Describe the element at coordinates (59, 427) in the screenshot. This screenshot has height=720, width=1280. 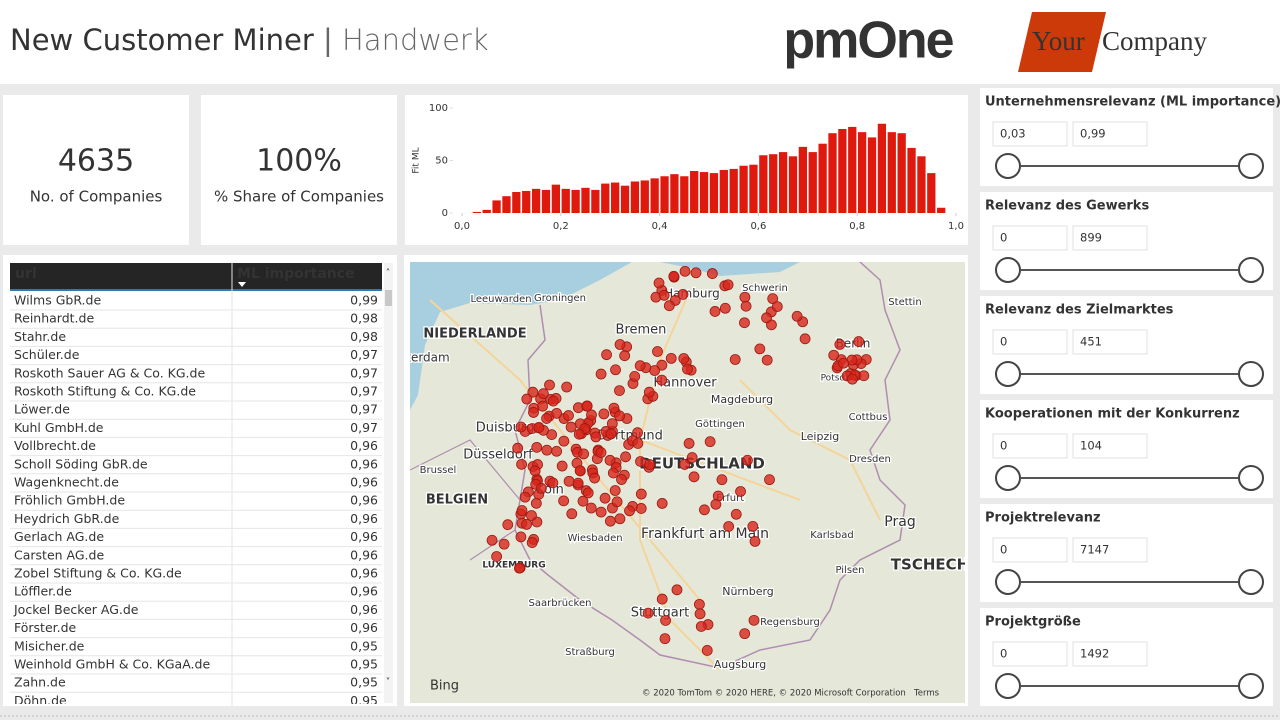
I see `cell-url: Kuhl GmbH.de` at that location.